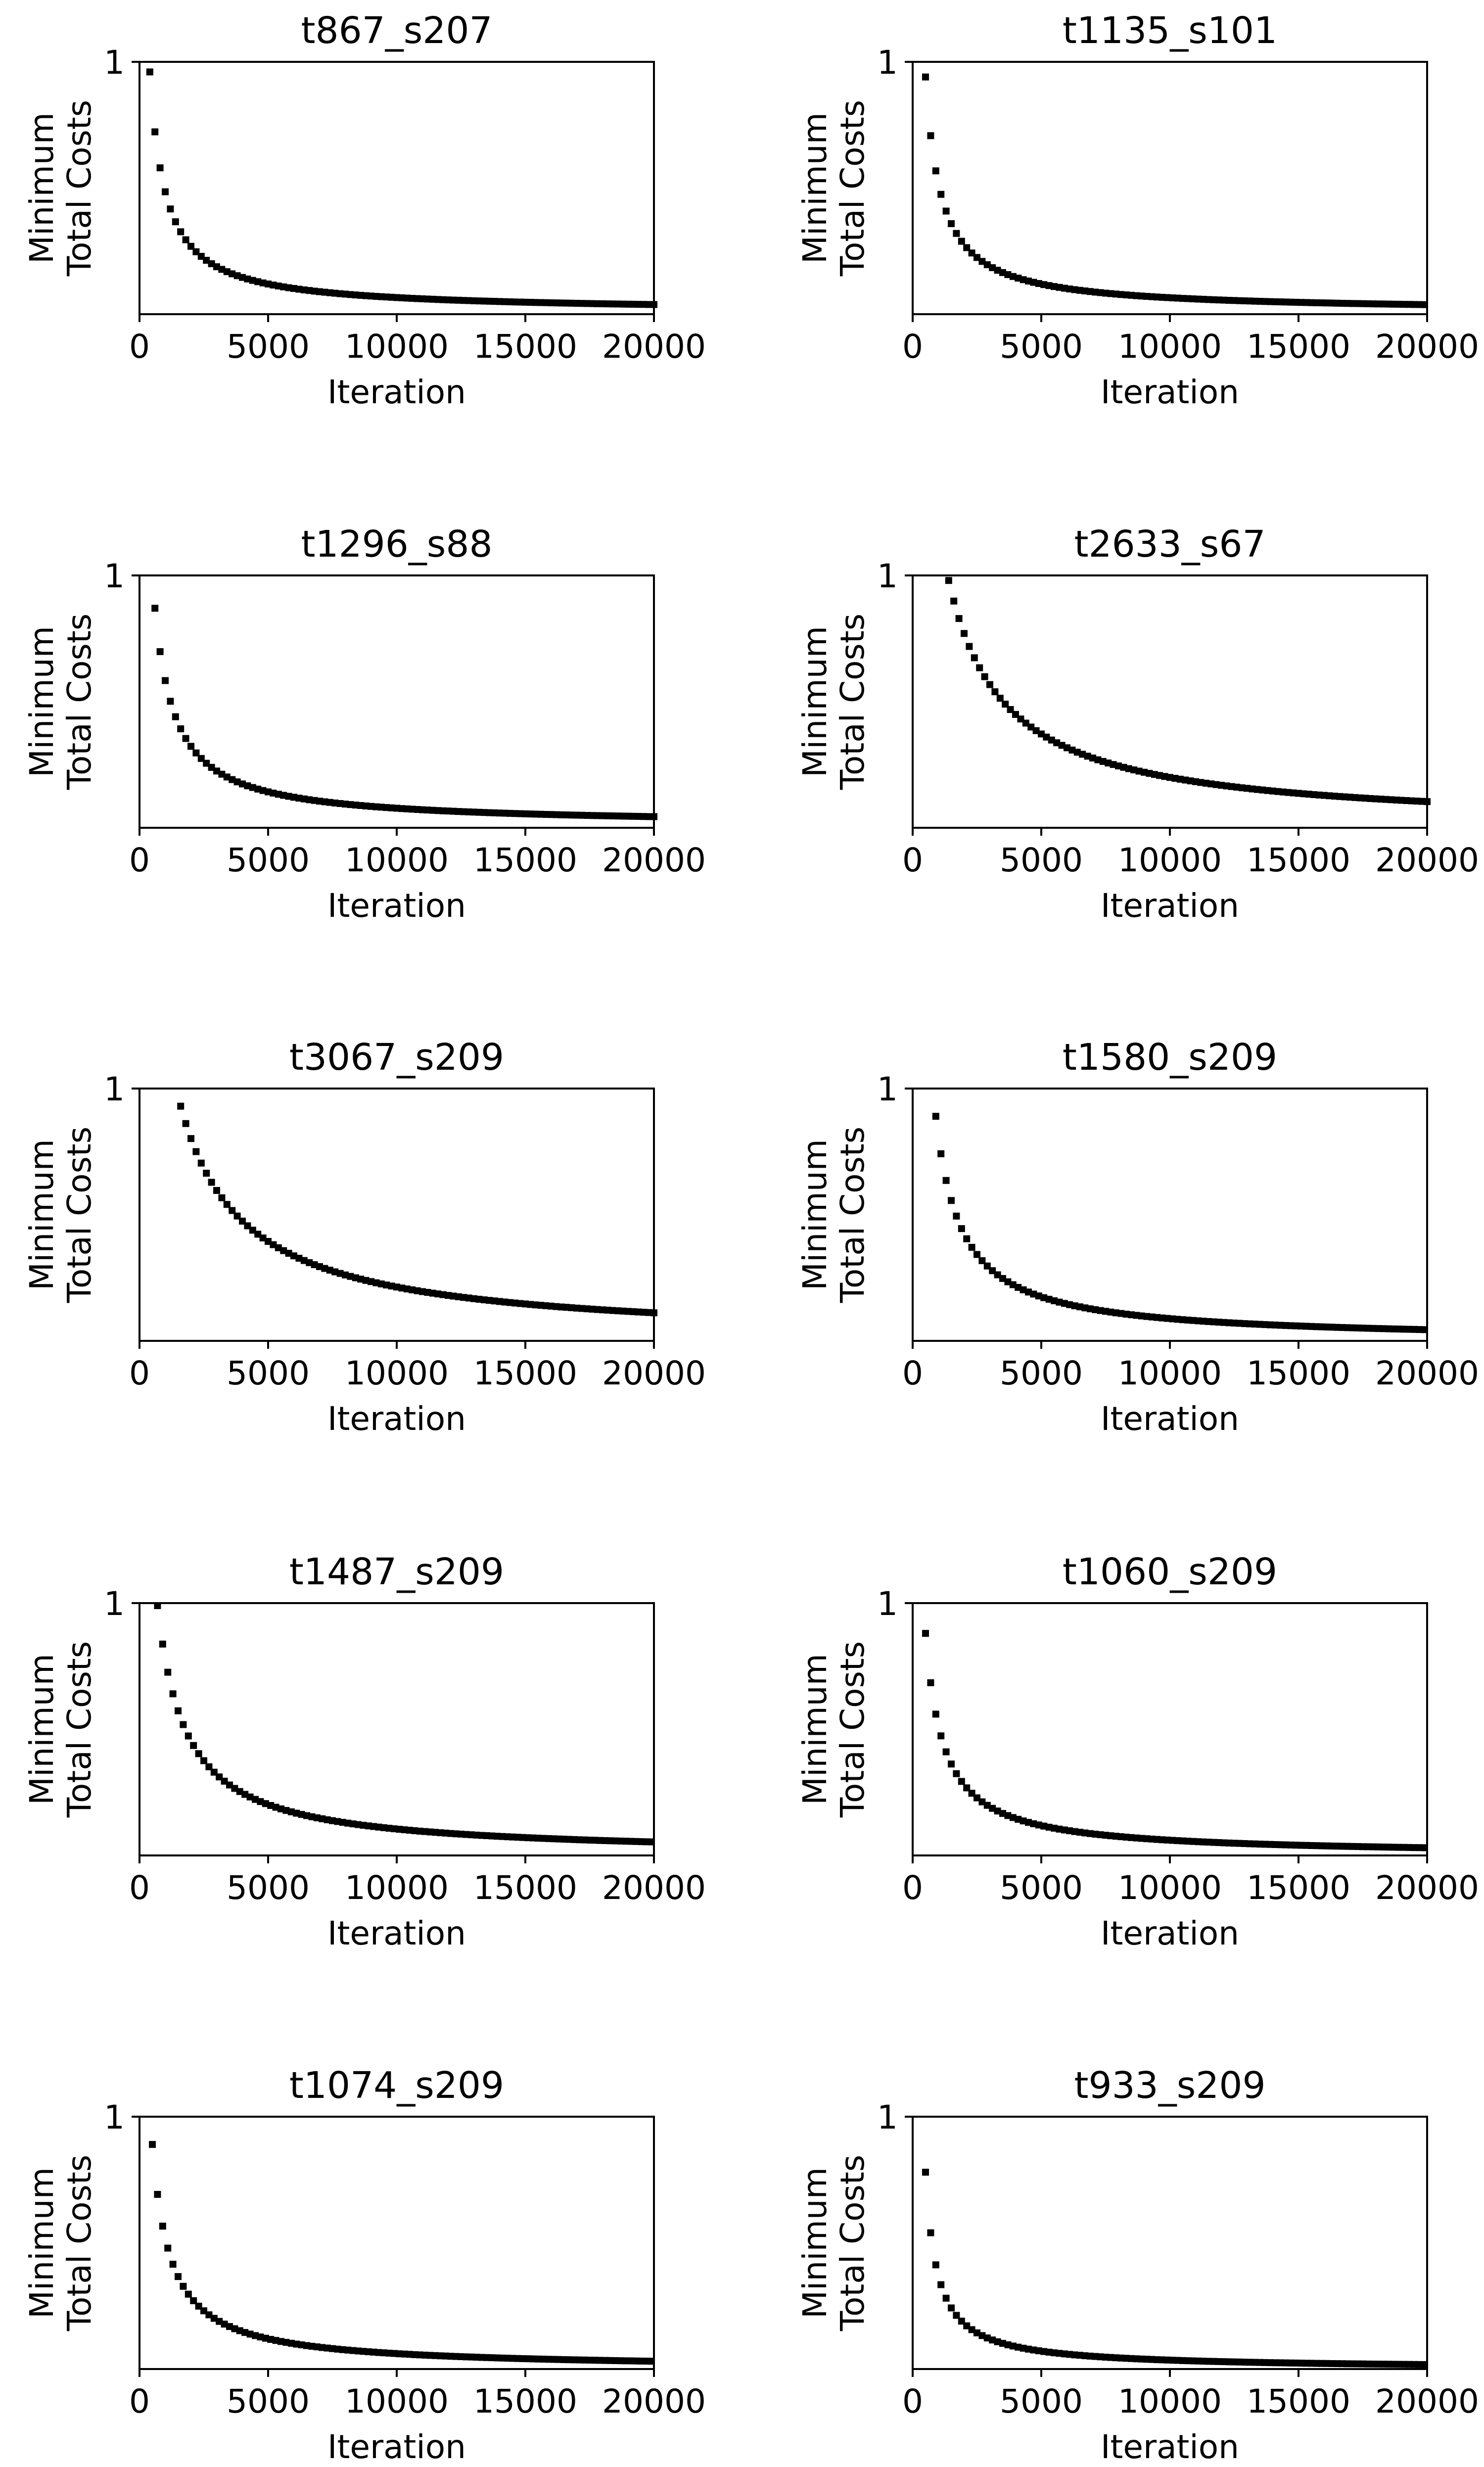 This screenshot has width=1484, height=2467. Describe the element at coordinates (1170, 1572) in the screenshot. I see `panel-title: t1060_s209` at that location.